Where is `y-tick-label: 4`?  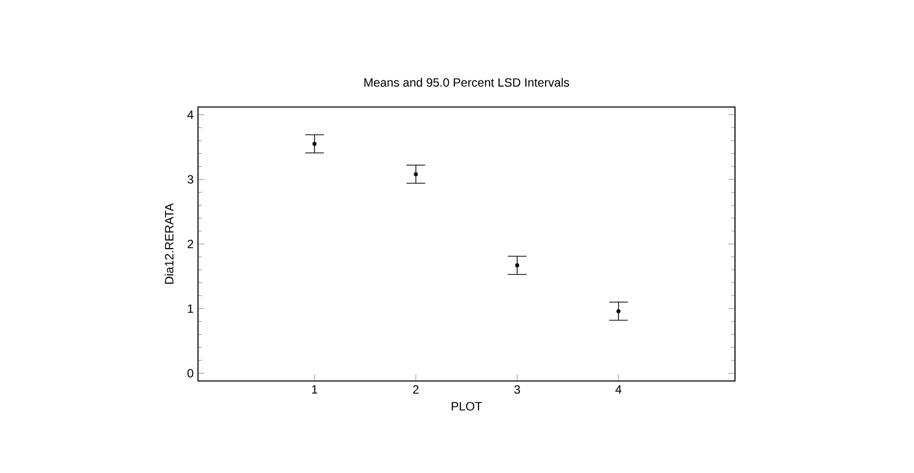 y-tick-label: 4 is located at coordinates (190, 114).